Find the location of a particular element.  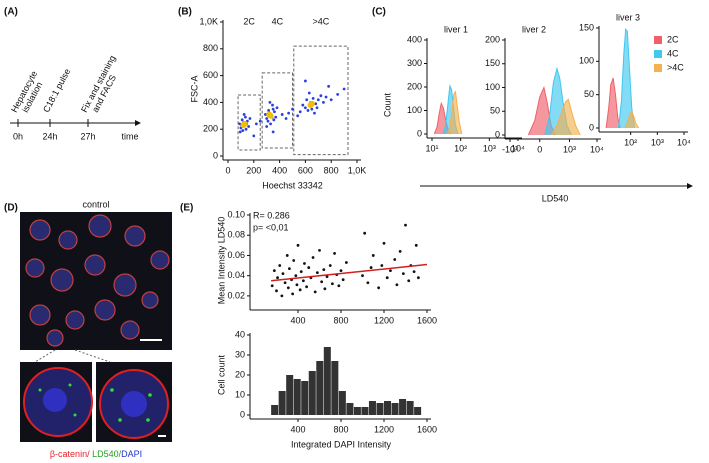

timeline-axis-label: time is located at coordinates (129, 136).